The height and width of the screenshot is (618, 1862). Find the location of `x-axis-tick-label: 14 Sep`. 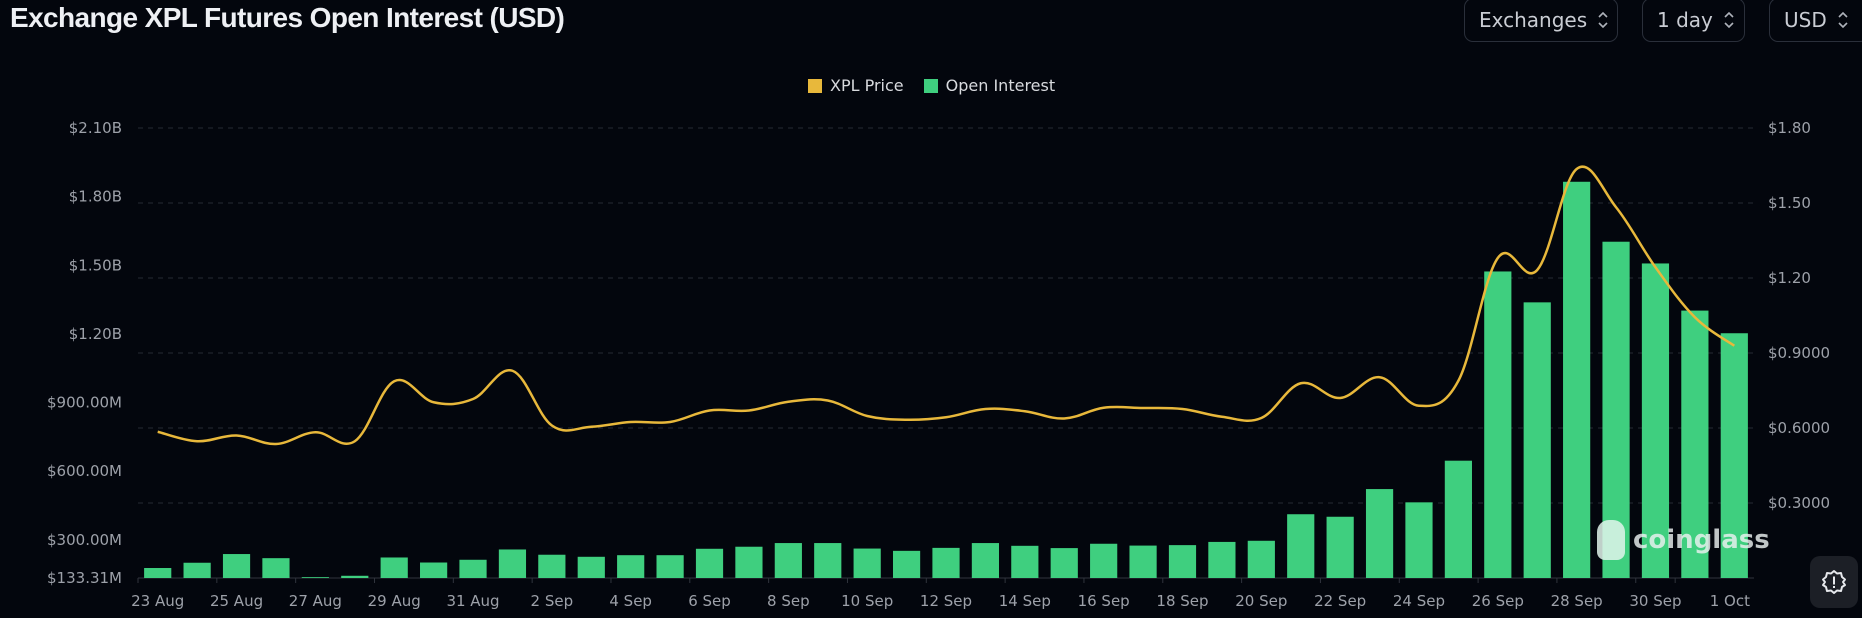

x-axis-tick-label: 14 Sep is located at coordinates (1025, 601).